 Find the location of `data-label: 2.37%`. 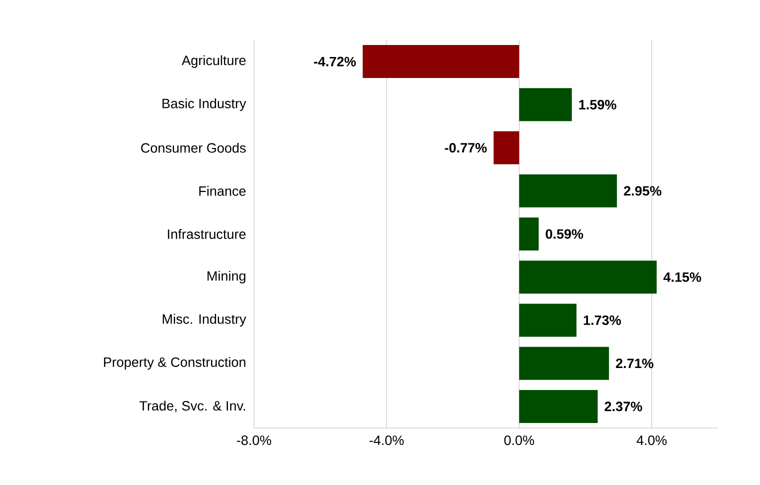

data-label: 2.37% is located at coordinates (623, 407).